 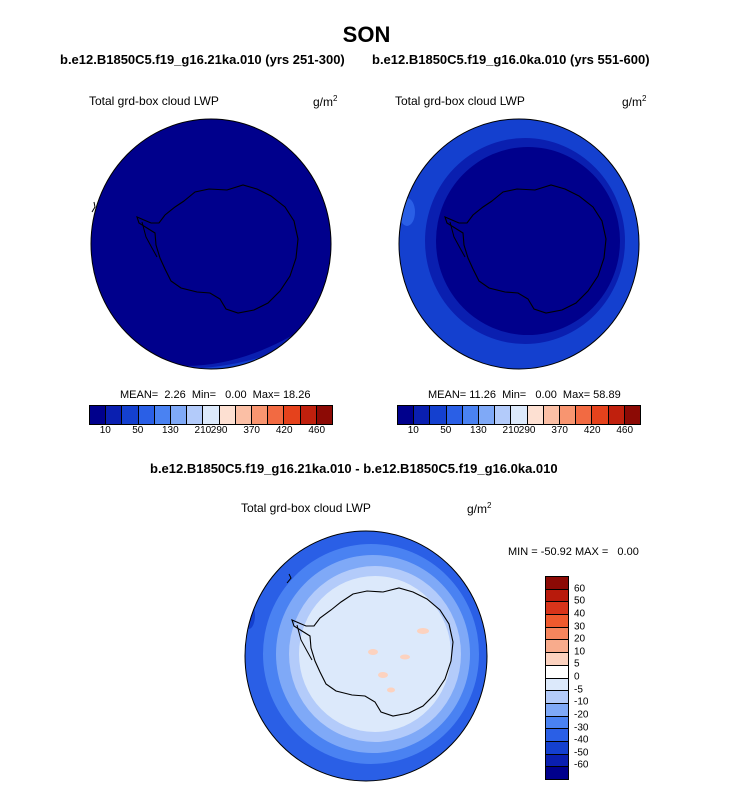 What do you see at coordinates (524, 395) in the screenshot?
I see `right-panel-stats: MEAN= 11.26 Min= 0.00 Max= 58.89` at bounding box center [524, 395].